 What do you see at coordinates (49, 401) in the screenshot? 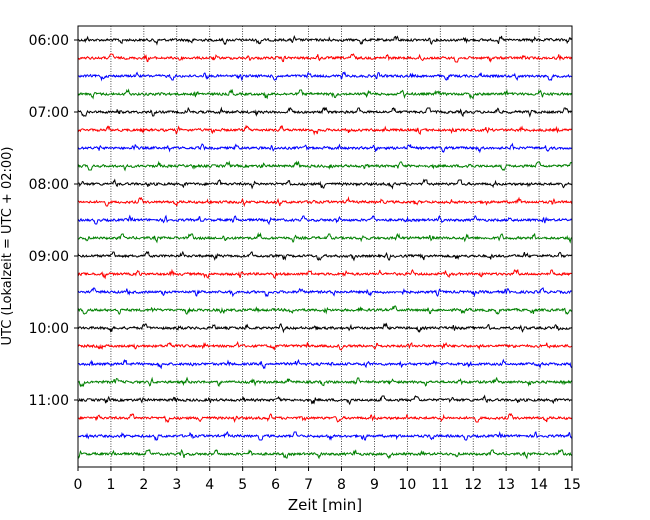
I see `y-tick-label: 11:00` at bounding box center [49, 401].